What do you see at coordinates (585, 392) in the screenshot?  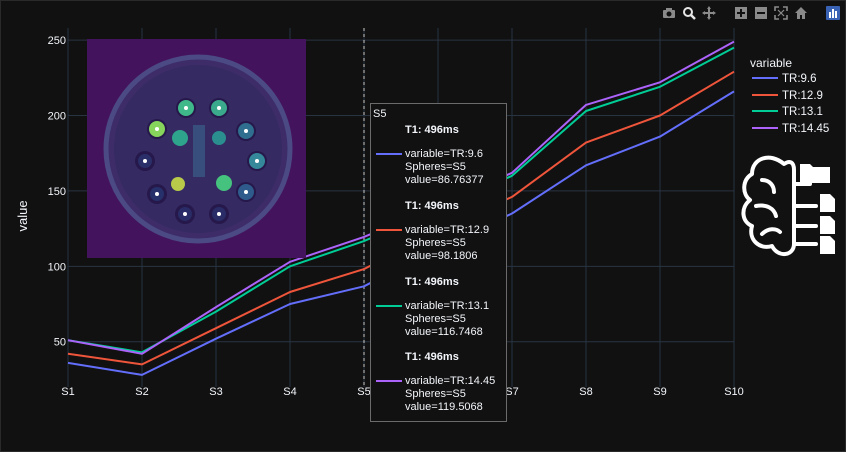 I see `x-tick-label: S8` at bounding box center [585, 392].